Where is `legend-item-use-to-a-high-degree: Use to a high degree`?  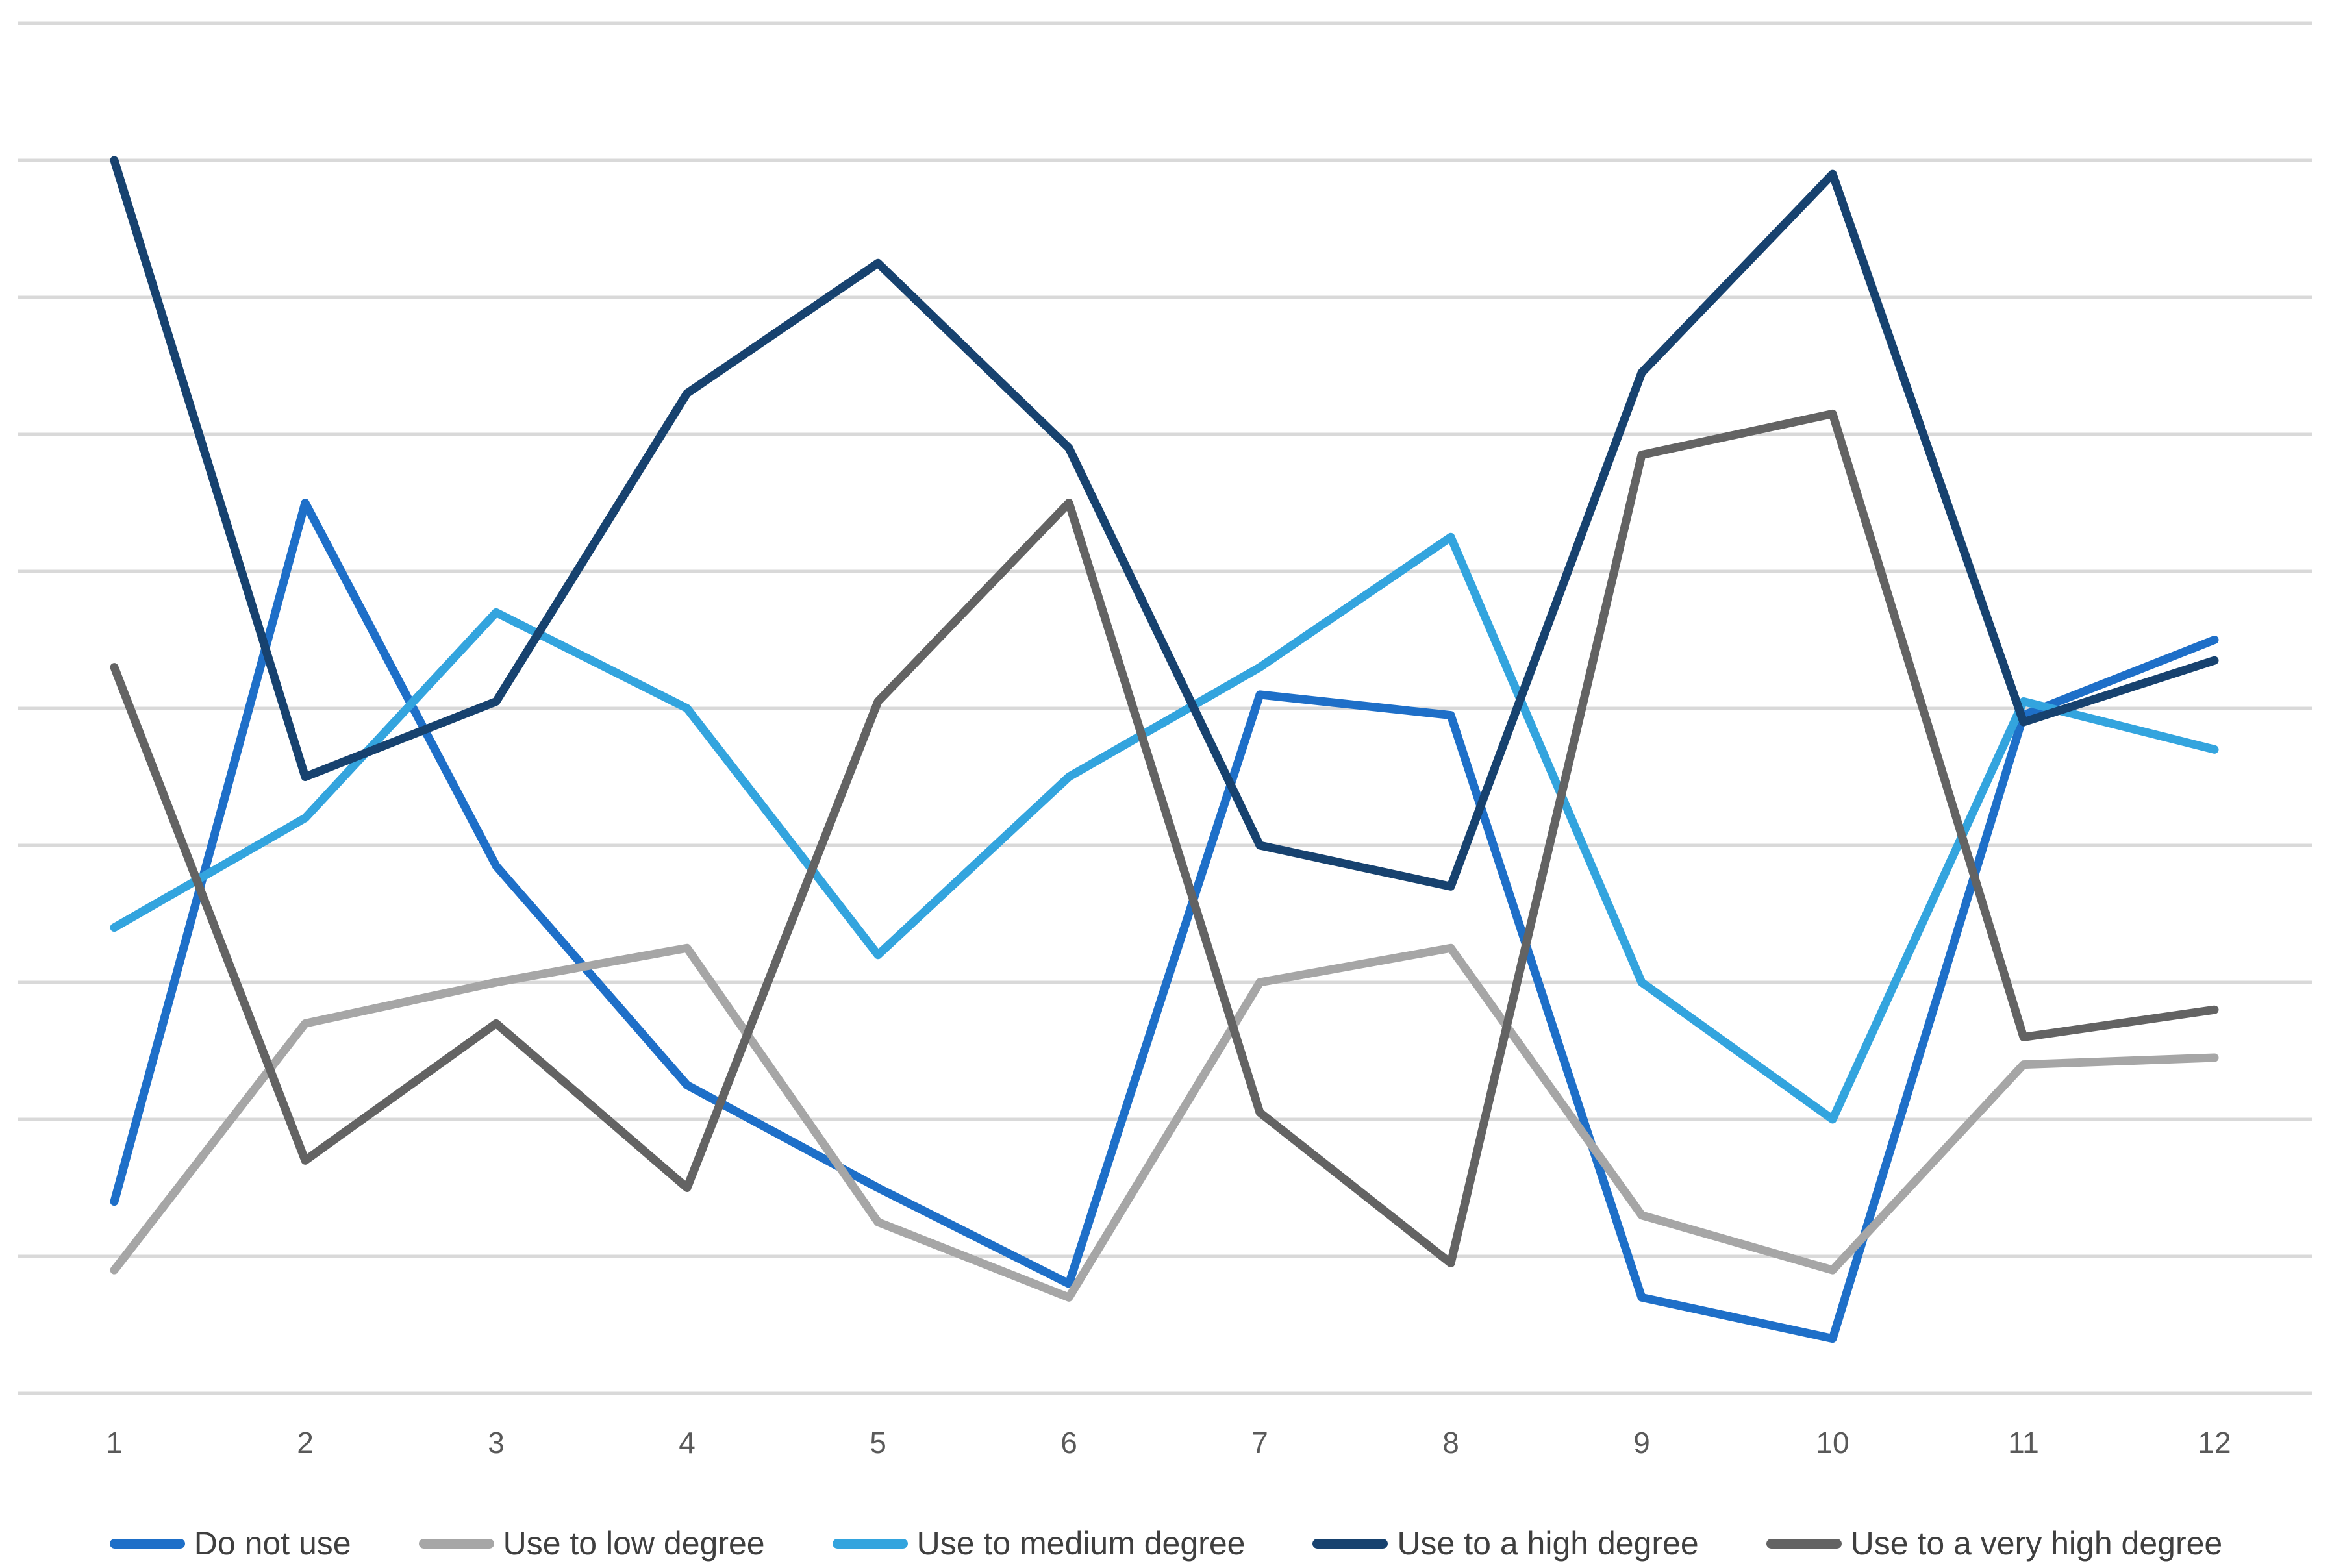
legend-item-use-to-a-high-degree: Use to a high degree is located at coordinates (1505, 1543).